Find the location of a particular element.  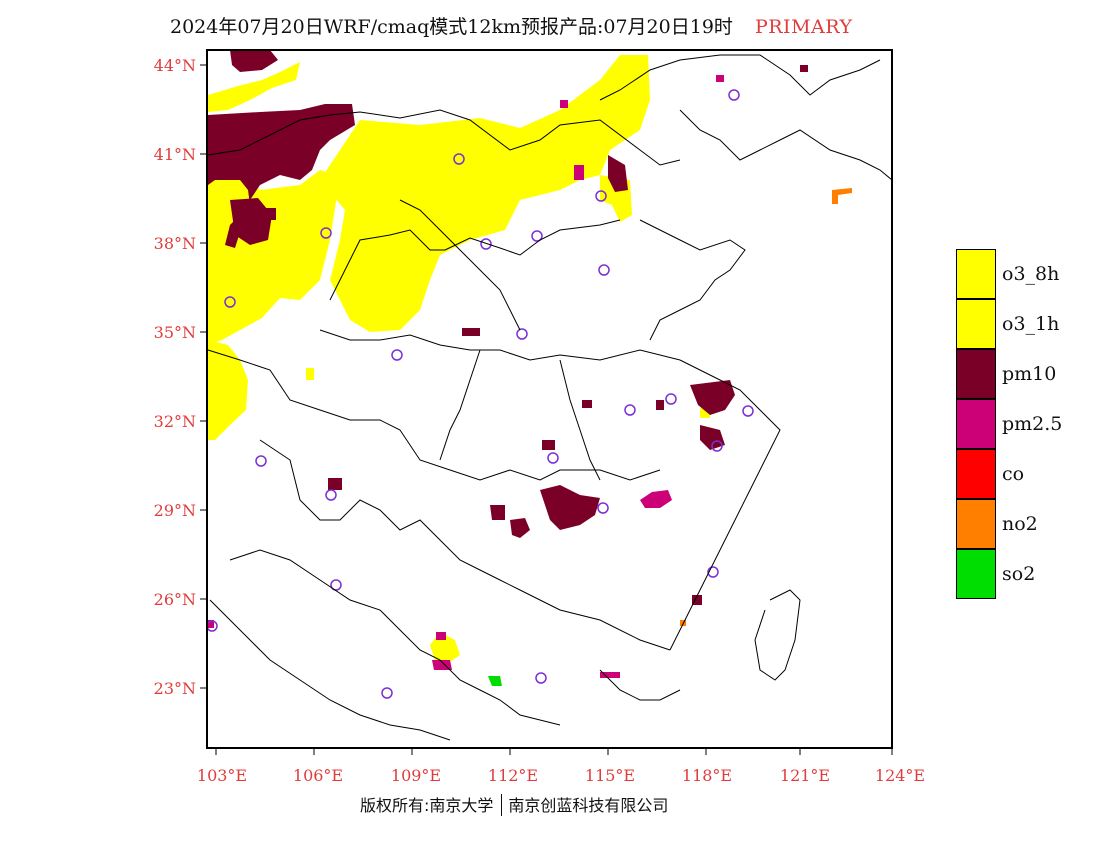

copyright-footer: 版权所有:南京大学 南京创蓝科技有限公司 is located at coordinates (514, 804).